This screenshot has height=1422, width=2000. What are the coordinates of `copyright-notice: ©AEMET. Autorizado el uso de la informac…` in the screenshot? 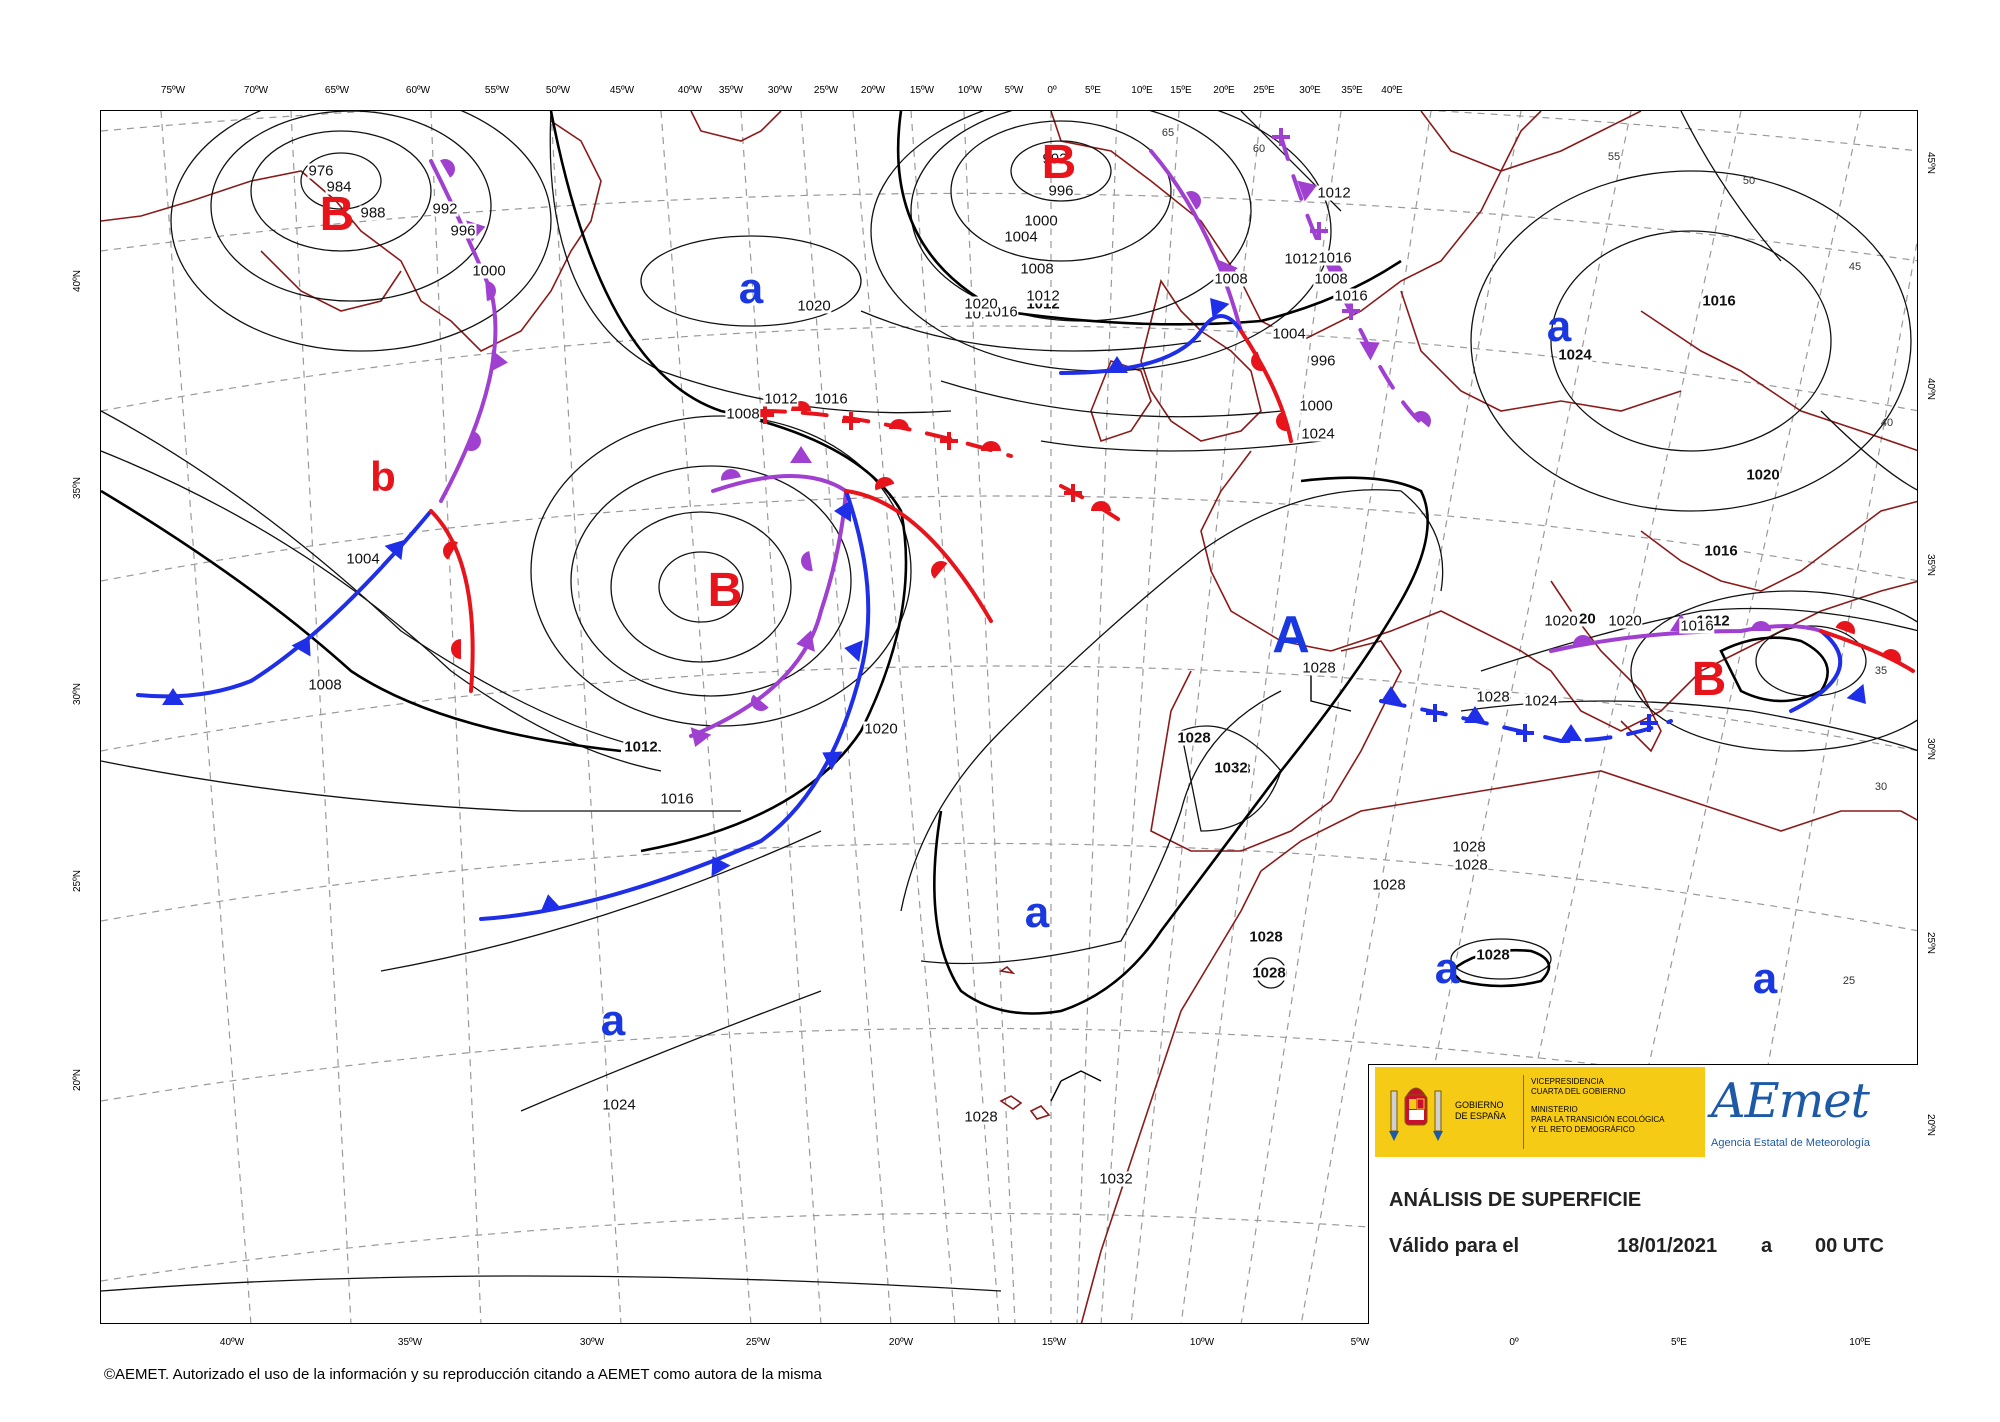 It's located at (463, 1374).